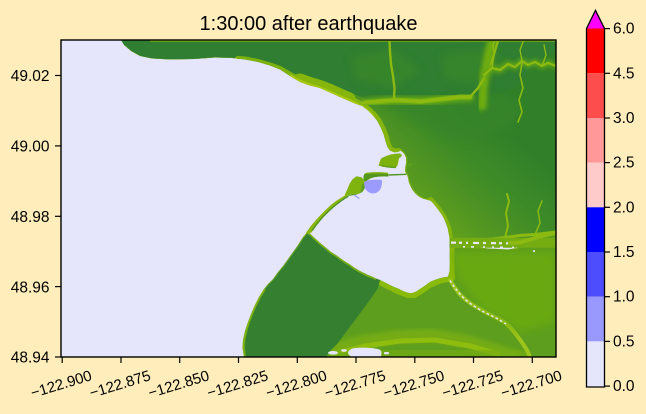 Image resolution: width=646 pixels, height=414 pixels. I want to click on svg-text: 4.5, so click(624, 73).